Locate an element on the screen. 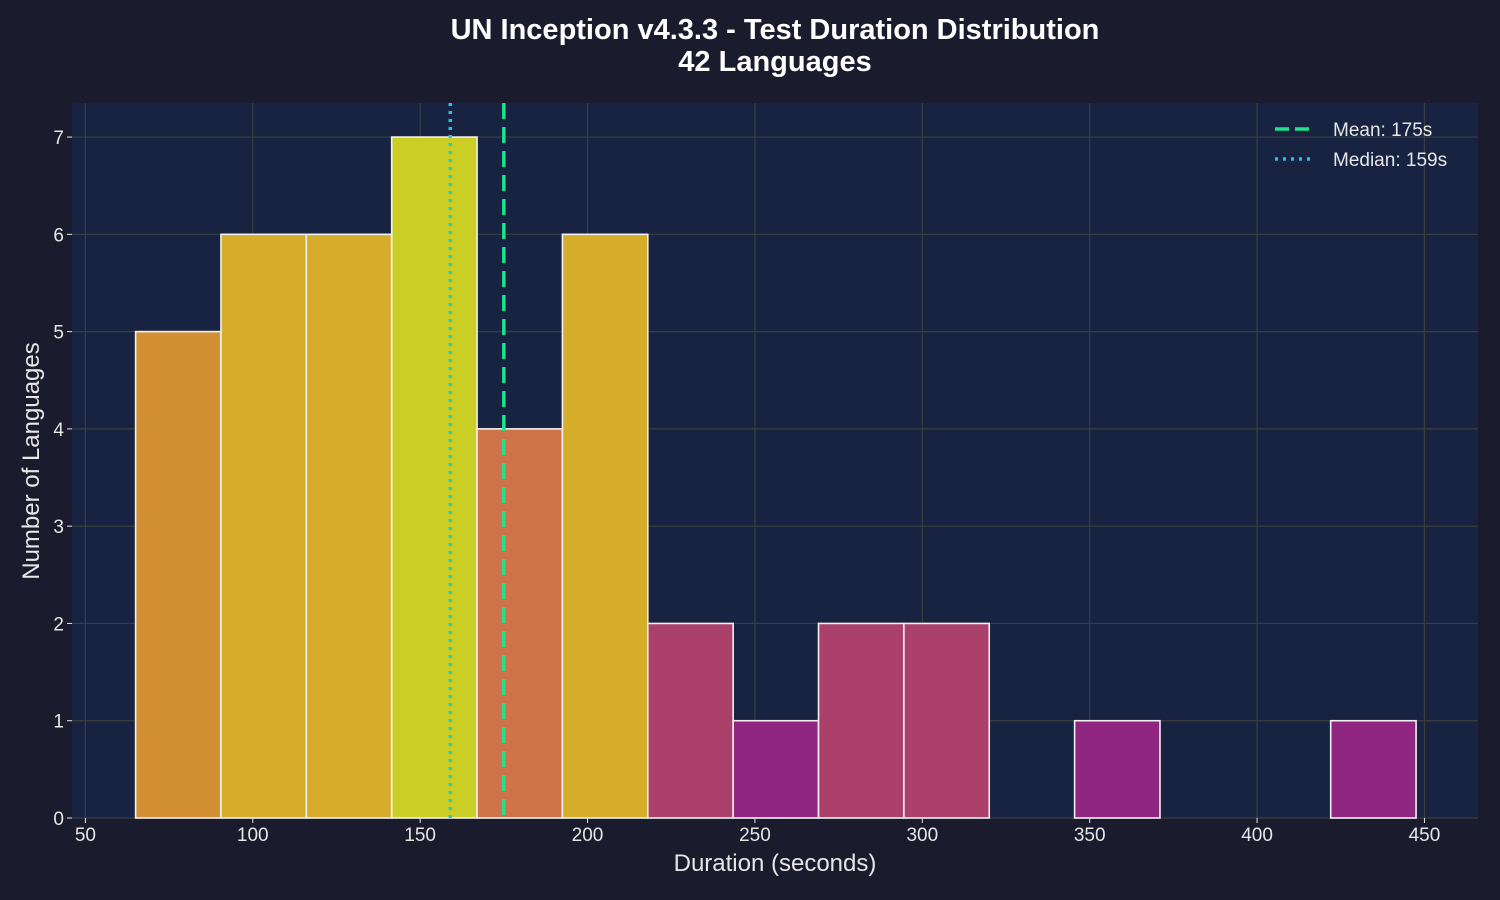  legend: Mean: 175s Median: 159s is located at coordinates (1361, 145).